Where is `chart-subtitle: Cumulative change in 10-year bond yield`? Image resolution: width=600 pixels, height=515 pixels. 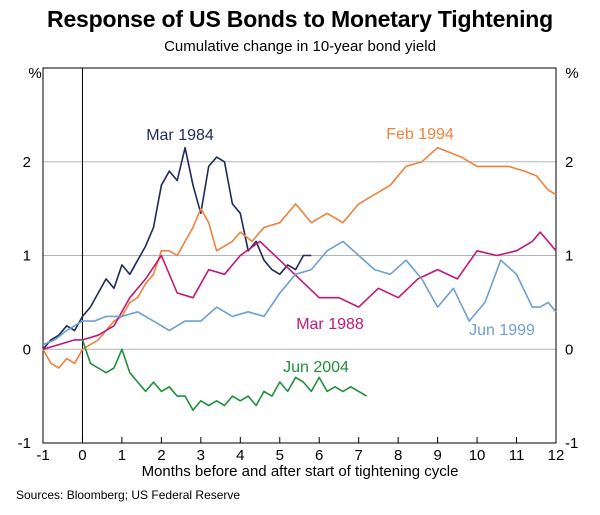 chart-subtitle: Cumulative change in 10-year bond yield is located at coordinates (300, 46).